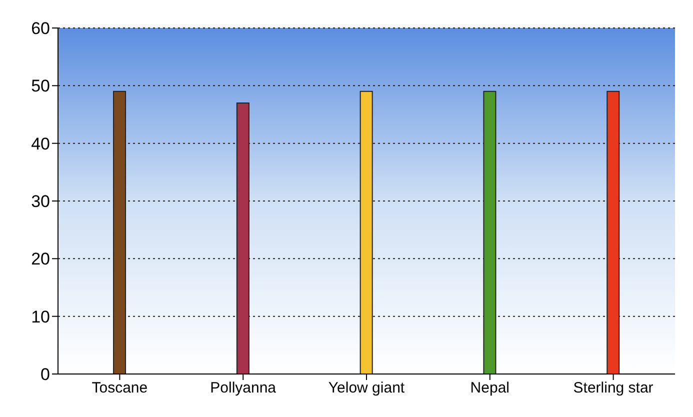 The image size is (693, 417). Describe the element at coordinates (40, 259) in the screenshot. I see `y-tick-label: 20` at that location.